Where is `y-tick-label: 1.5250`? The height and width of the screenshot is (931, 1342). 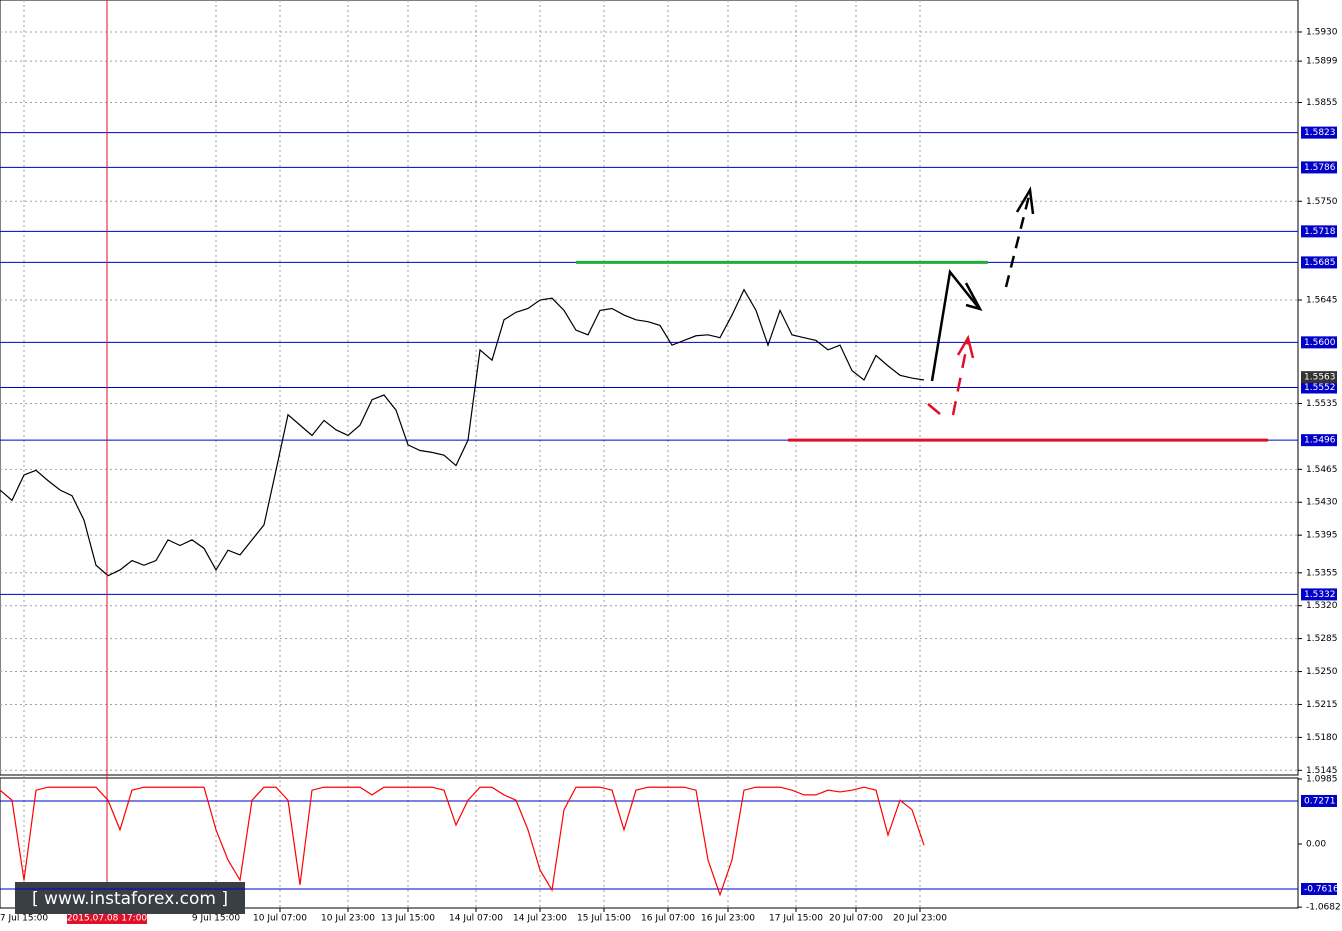 y-tick-label: 1.5250 is located at coordinates (1322, 672).